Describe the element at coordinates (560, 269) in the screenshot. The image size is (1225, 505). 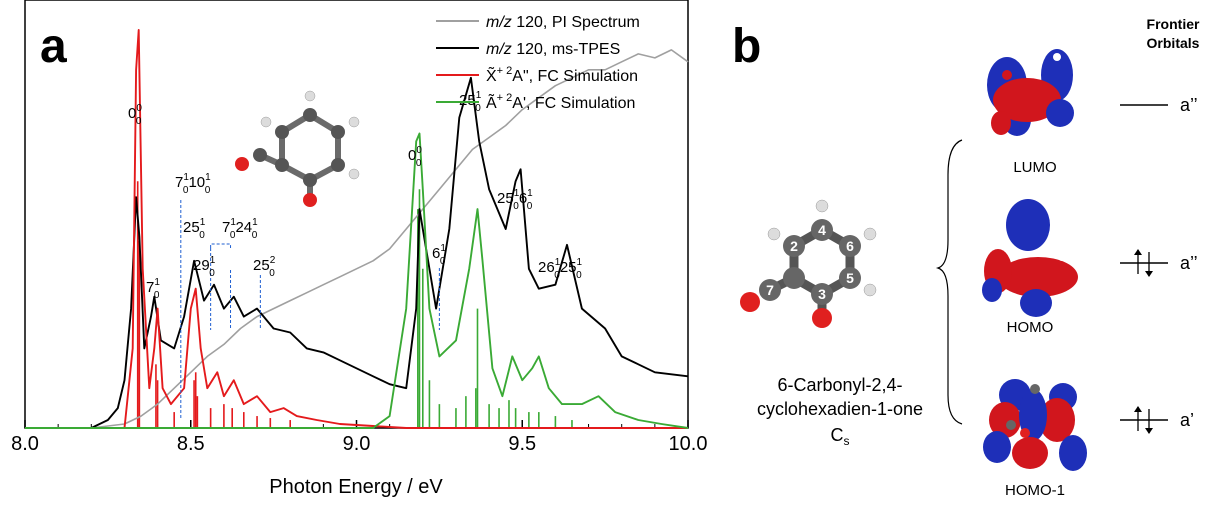
I see `peak-label-26-25: 261 0251 0` at that location.